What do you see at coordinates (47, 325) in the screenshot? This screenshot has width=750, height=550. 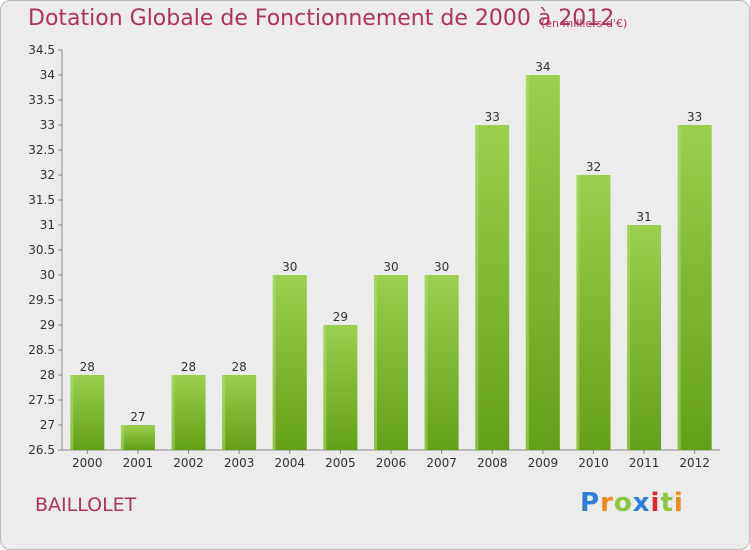 I see `y-tick-label: 29` at bounding box center [47, 325].